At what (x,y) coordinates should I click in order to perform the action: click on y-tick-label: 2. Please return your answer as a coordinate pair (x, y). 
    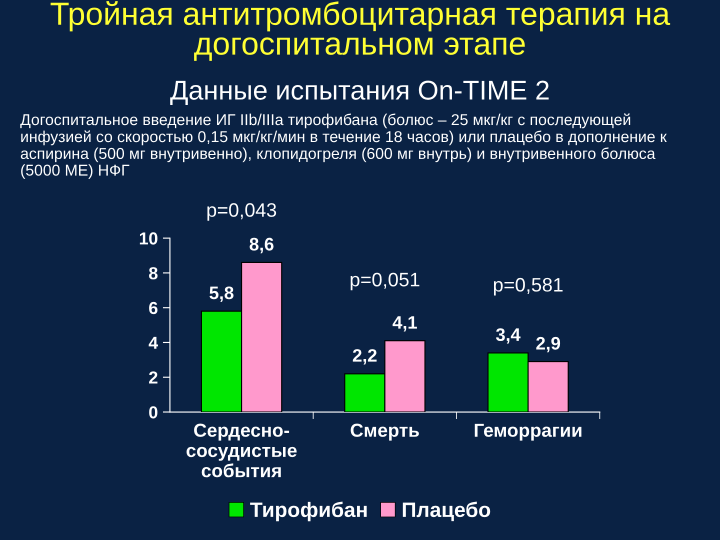
    Looking at the image, I should click on (153, 377).